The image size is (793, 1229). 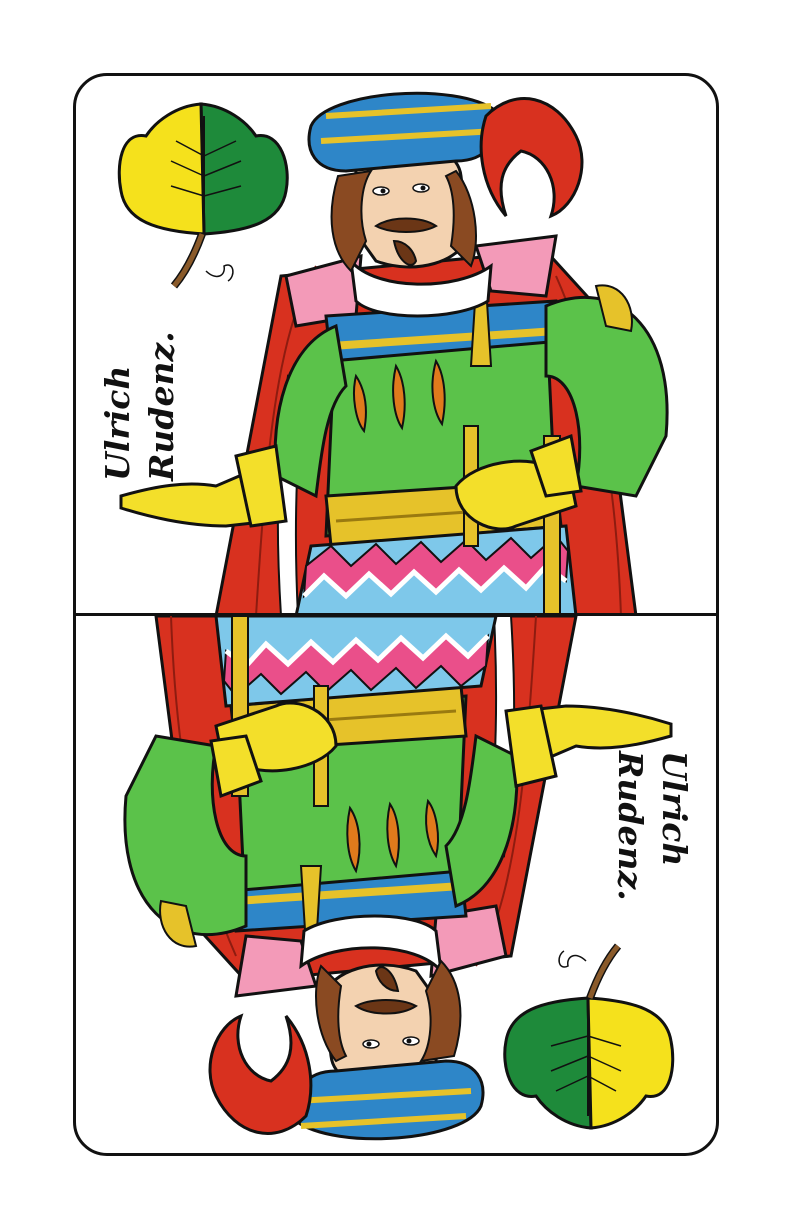 I want to click on card-name-line2: Rudenz., so click(x=161, y=406).